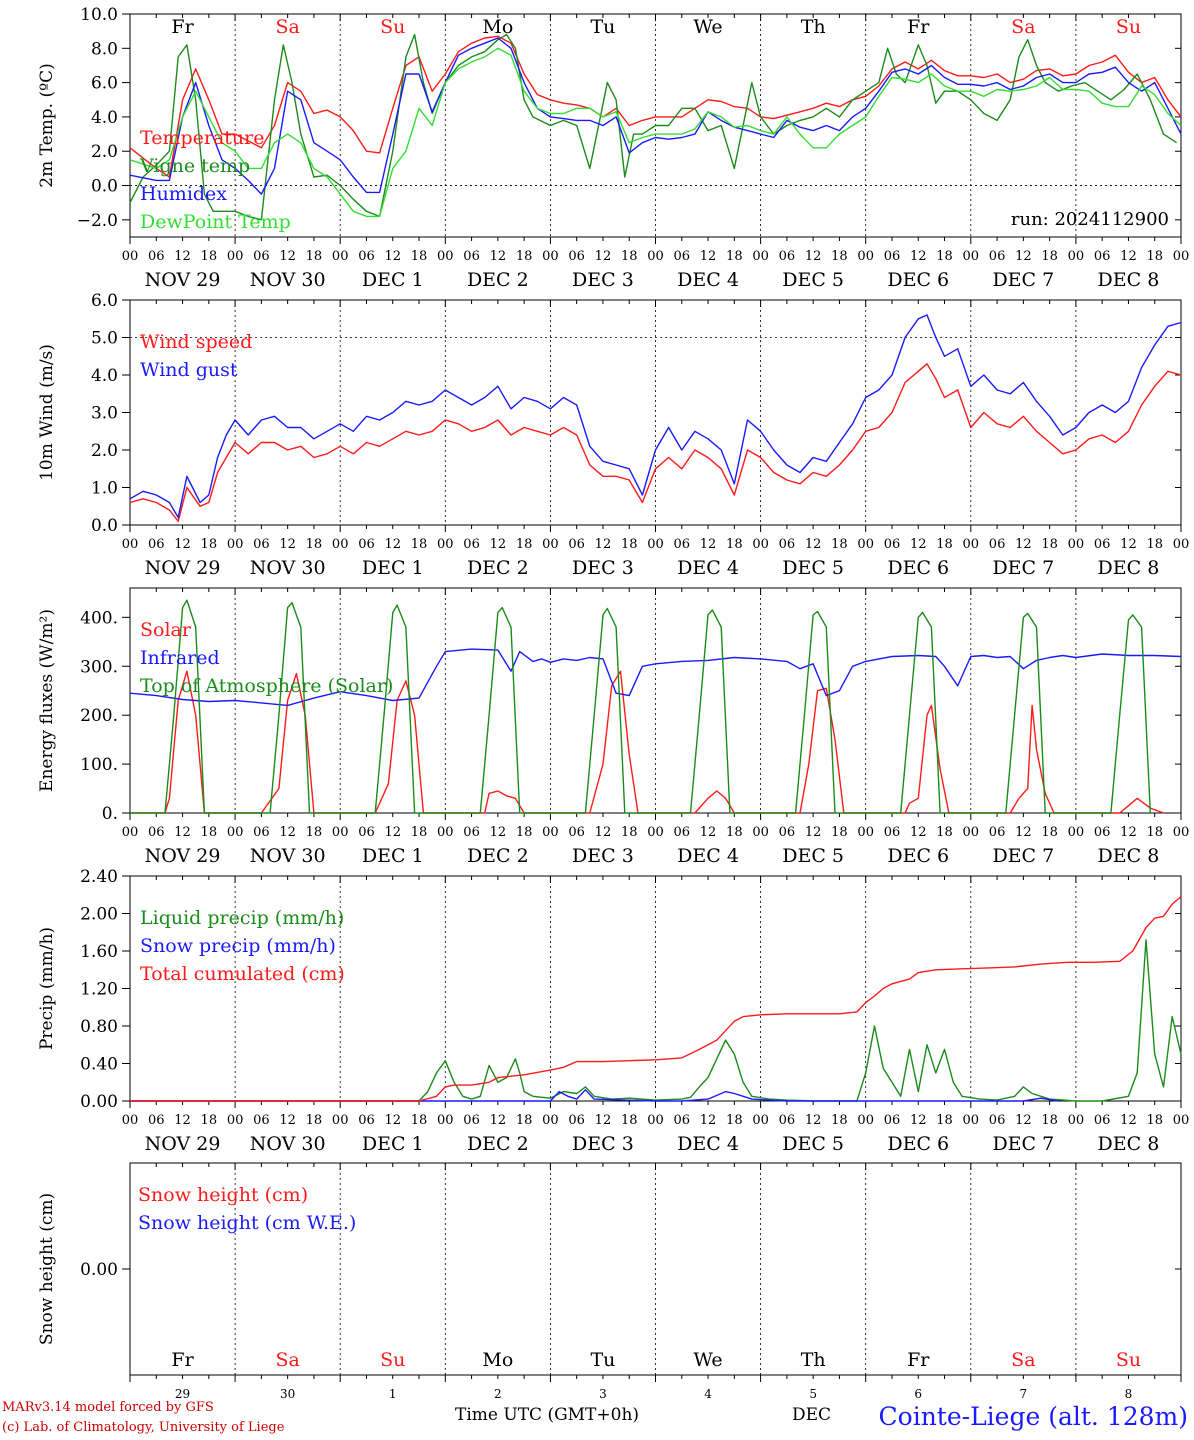  Describe the element at coordinates (242, 918) in the screenshot. I see `precip-legend-entry: Liquid precip (mm/h)` at that location.